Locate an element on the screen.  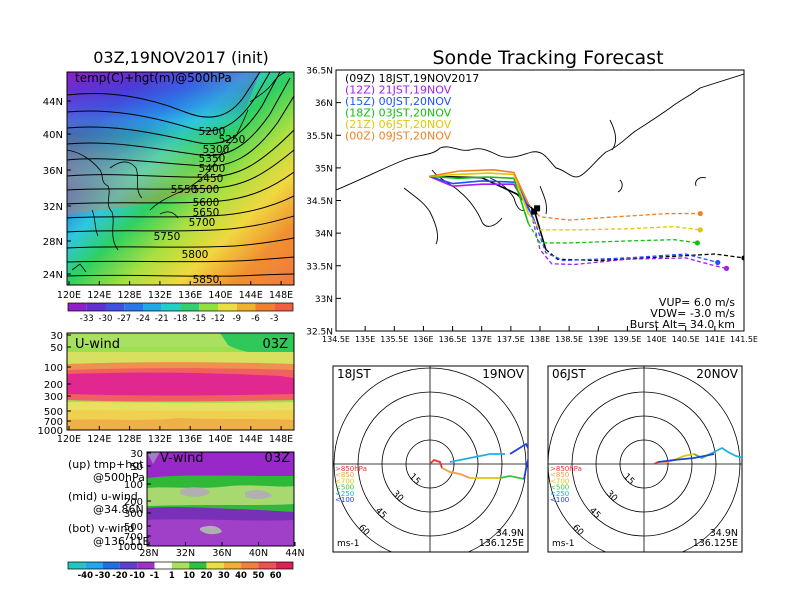
track-x-label: 137E is located at coordinates (482, 339).